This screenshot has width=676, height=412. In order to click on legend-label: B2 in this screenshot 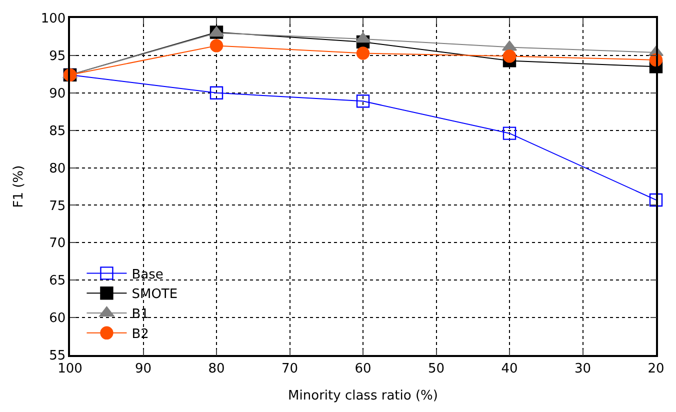, I will do `click(140, 334)`.